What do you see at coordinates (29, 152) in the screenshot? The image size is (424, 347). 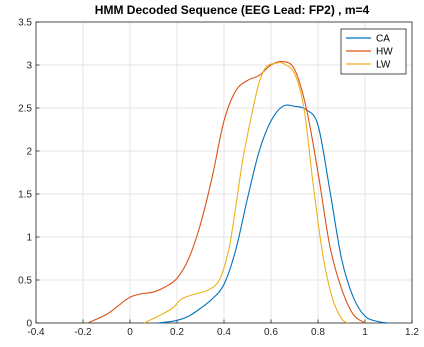 I see `y-tick-label-4: 2` at bounding box center [29, 152].